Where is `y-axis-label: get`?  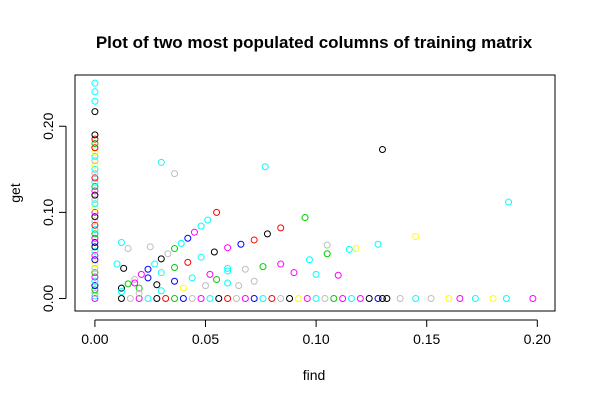 y-axis-label: get is located at coordinates (15, 193).